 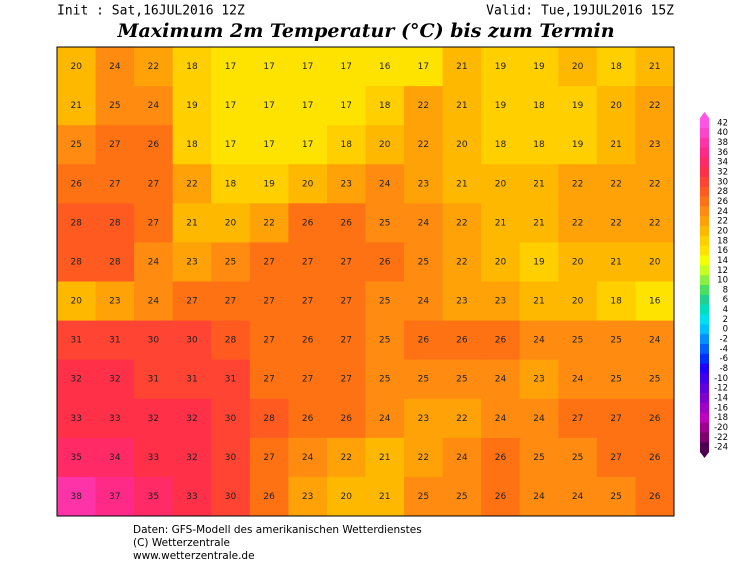 What do you see at coordinates (722, 271) in the screenshot?
I see `colorbar-label: 12` at bounding box center [722, 271].